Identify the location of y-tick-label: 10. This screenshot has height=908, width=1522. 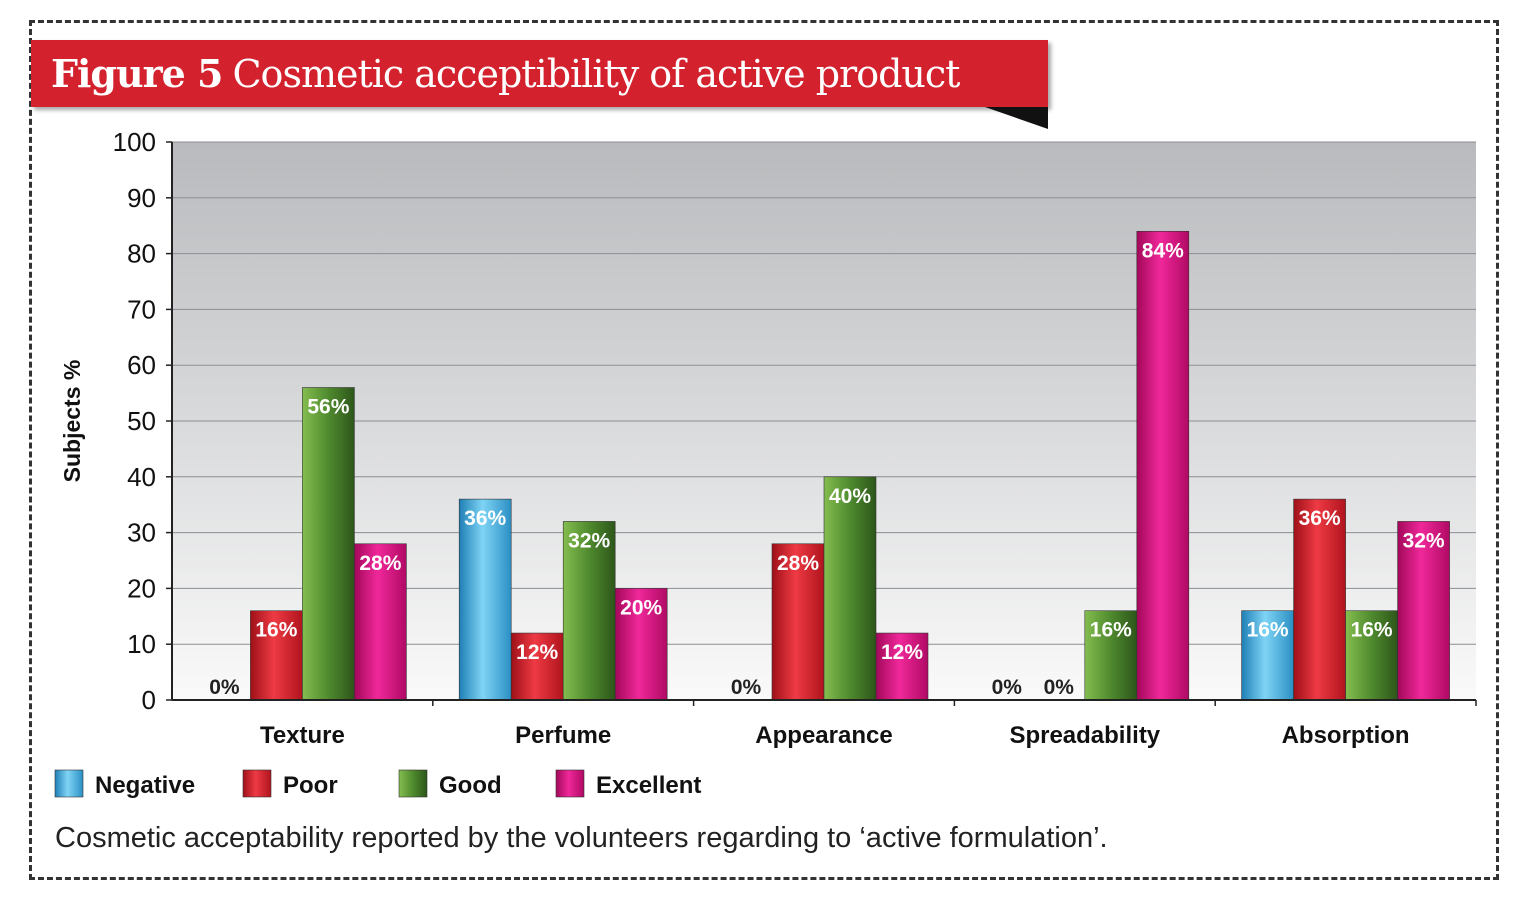
(141, 644).